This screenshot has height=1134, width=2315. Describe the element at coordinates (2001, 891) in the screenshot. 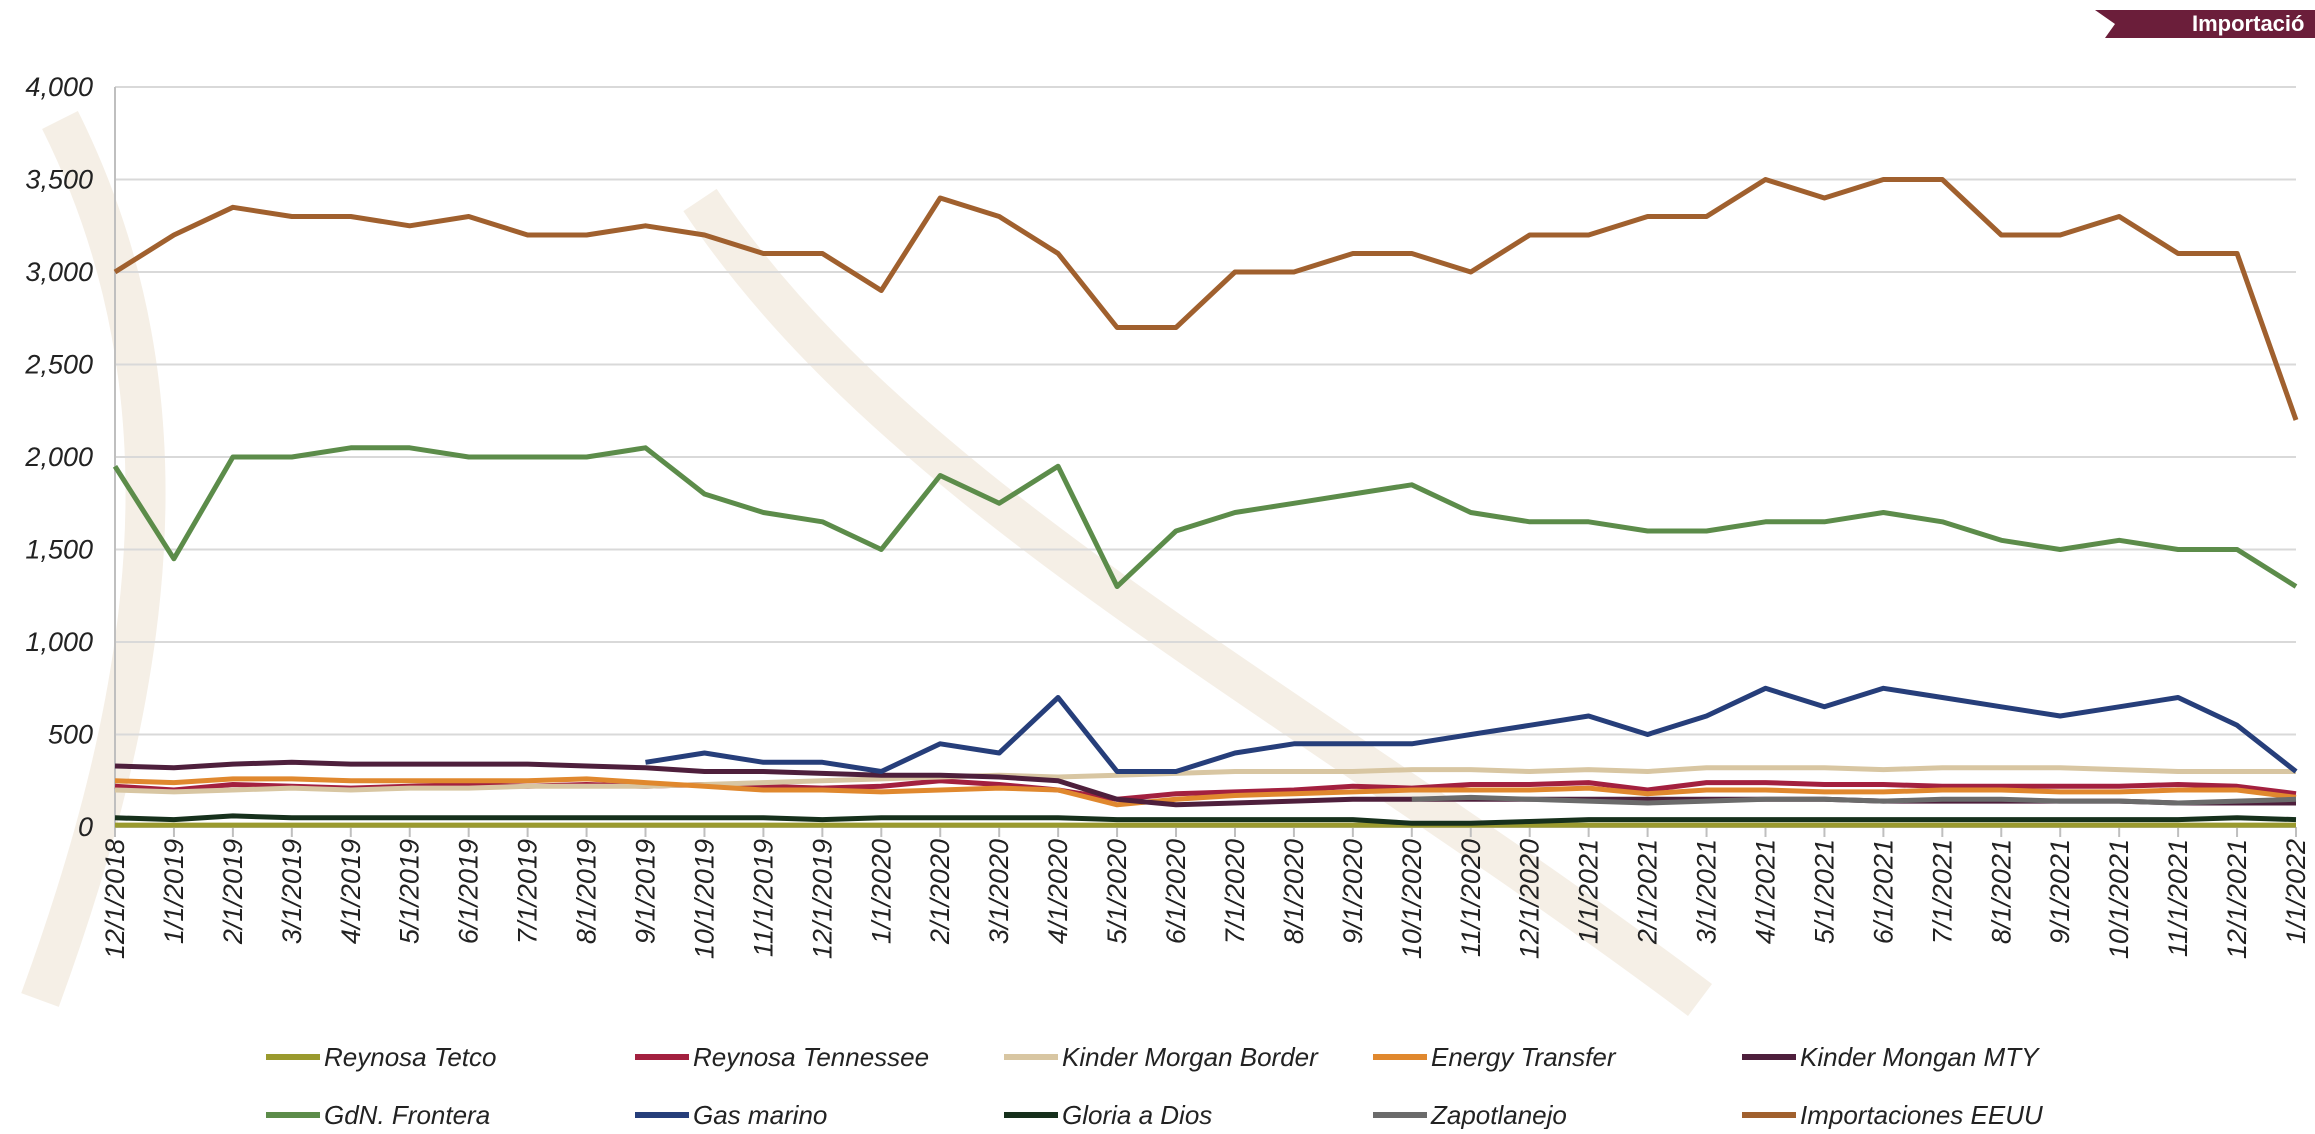

I see `x-tick-label: 8/1/2021` at that location.